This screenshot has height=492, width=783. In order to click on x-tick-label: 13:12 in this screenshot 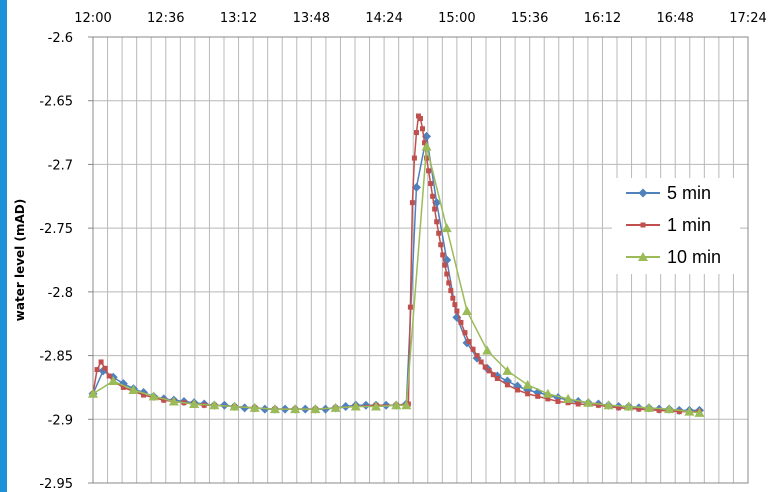, I will do `click(238, 18)`.